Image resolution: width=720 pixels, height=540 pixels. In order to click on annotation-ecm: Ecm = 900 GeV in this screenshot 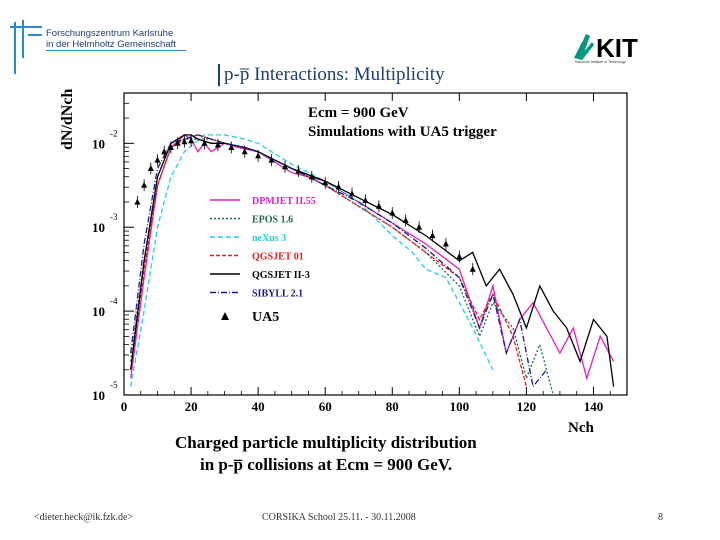, I will do `click(358, 113)`.